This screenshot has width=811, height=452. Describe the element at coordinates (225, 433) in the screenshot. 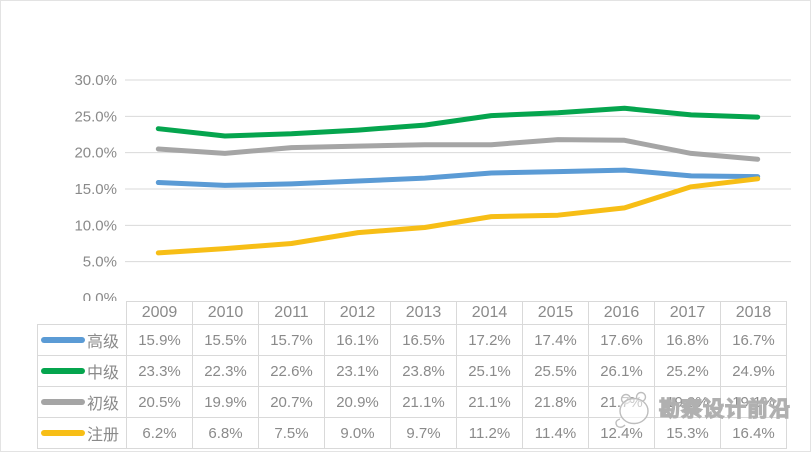

I see `value-cell-registered: 6.8%` at that location.